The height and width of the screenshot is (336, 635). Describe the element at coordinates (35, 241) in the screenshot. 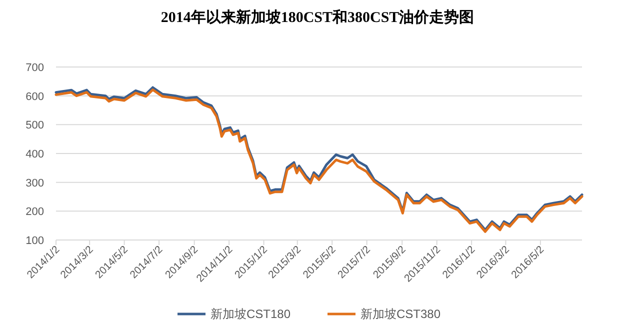

I see `y-tick-label: 100` at that location.